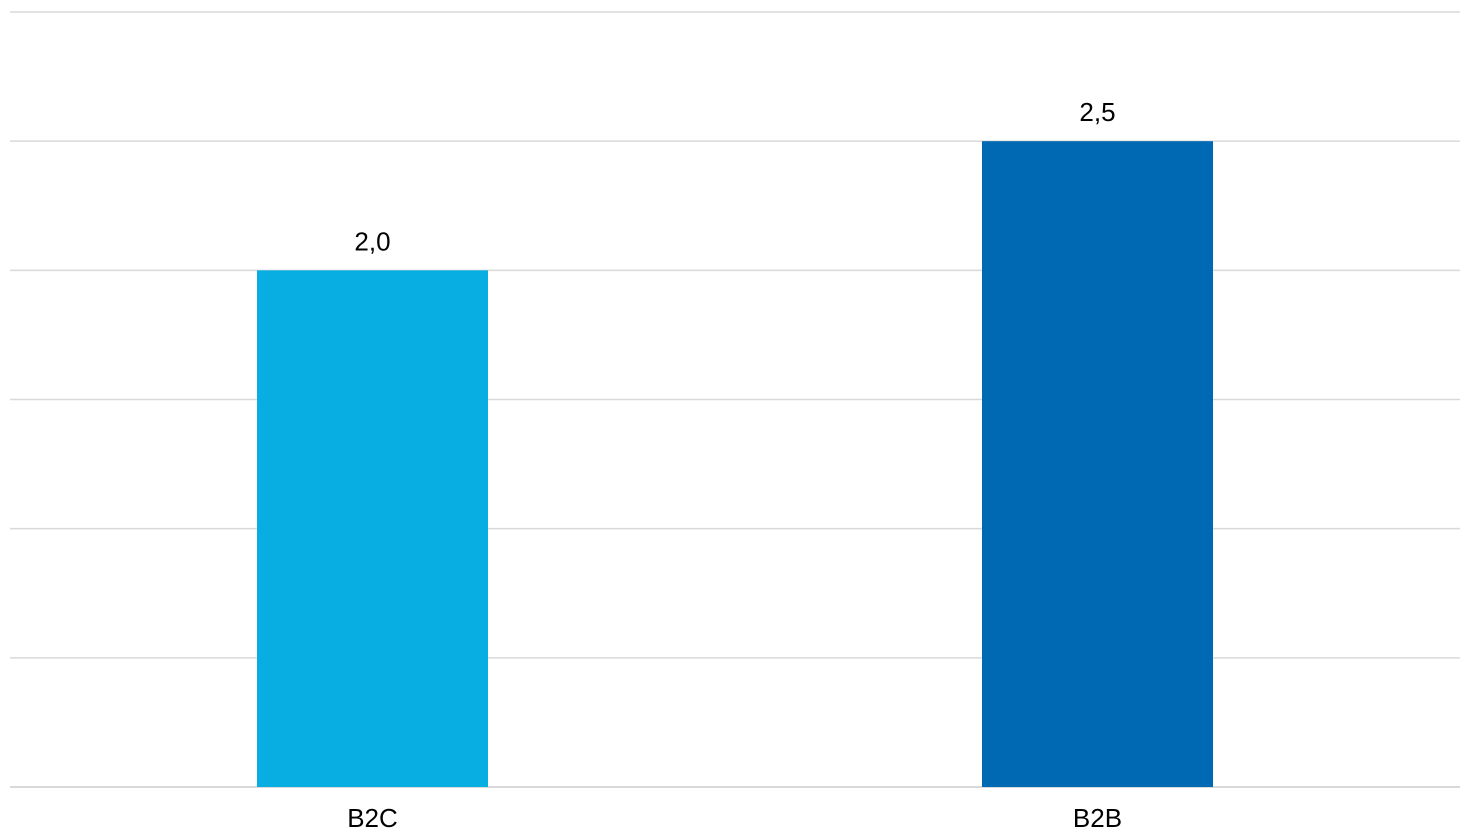 This screenshot has height=839, width=1460. I want to click on bar-b2b, so click(1097, 464).